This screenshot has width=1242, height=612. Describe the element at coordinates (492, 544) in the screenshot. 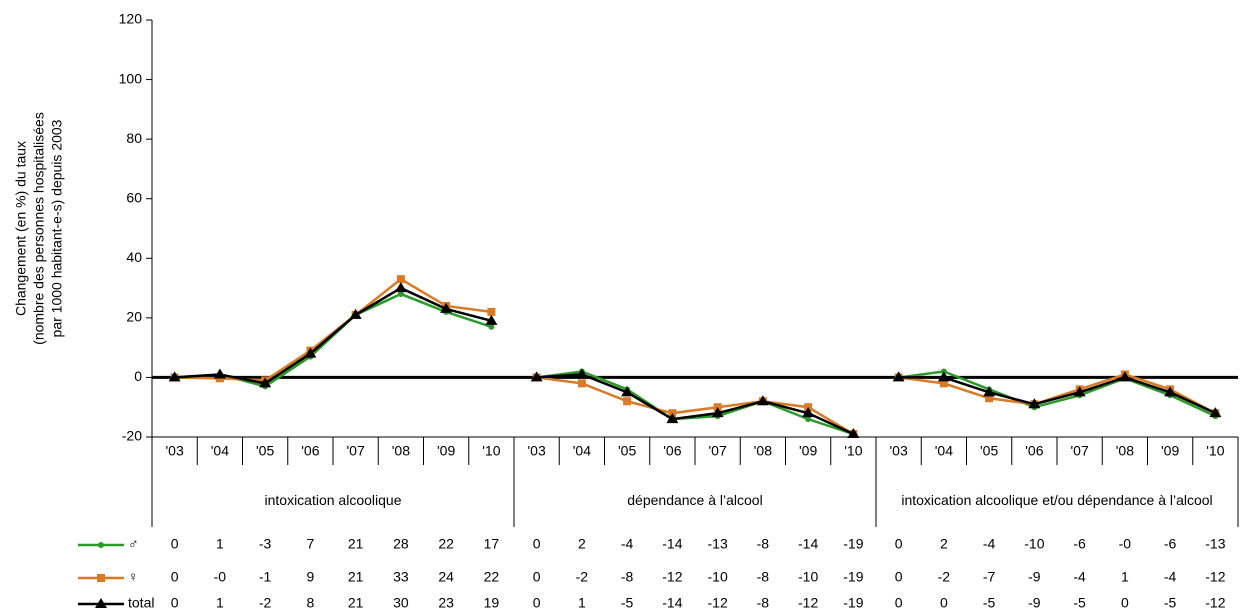

I see `table-cell: 17` at that location.